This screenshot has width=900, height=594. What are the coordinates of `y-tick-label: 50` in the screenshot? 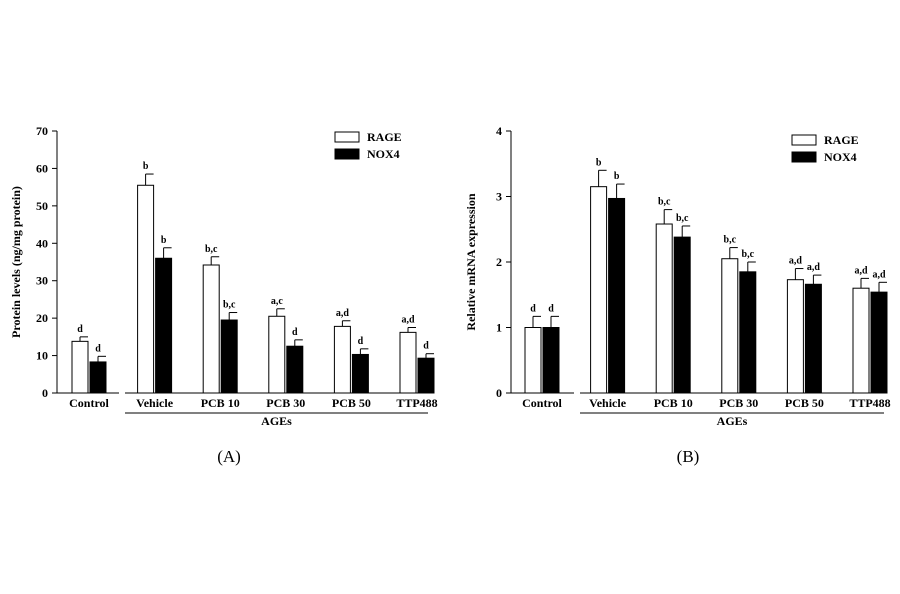 It's located at (42, 206).